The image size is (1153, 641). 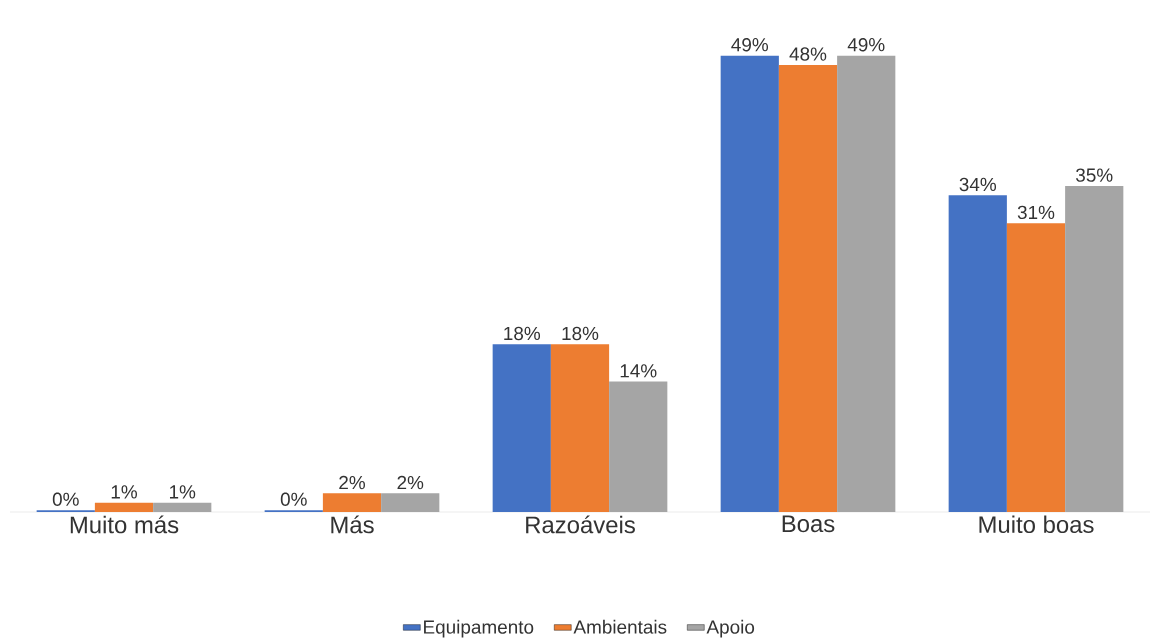 What do you see at coordinates (978, 184) in the screenshot?
I see `data-label: 34%` at bounding box center [978, 184].